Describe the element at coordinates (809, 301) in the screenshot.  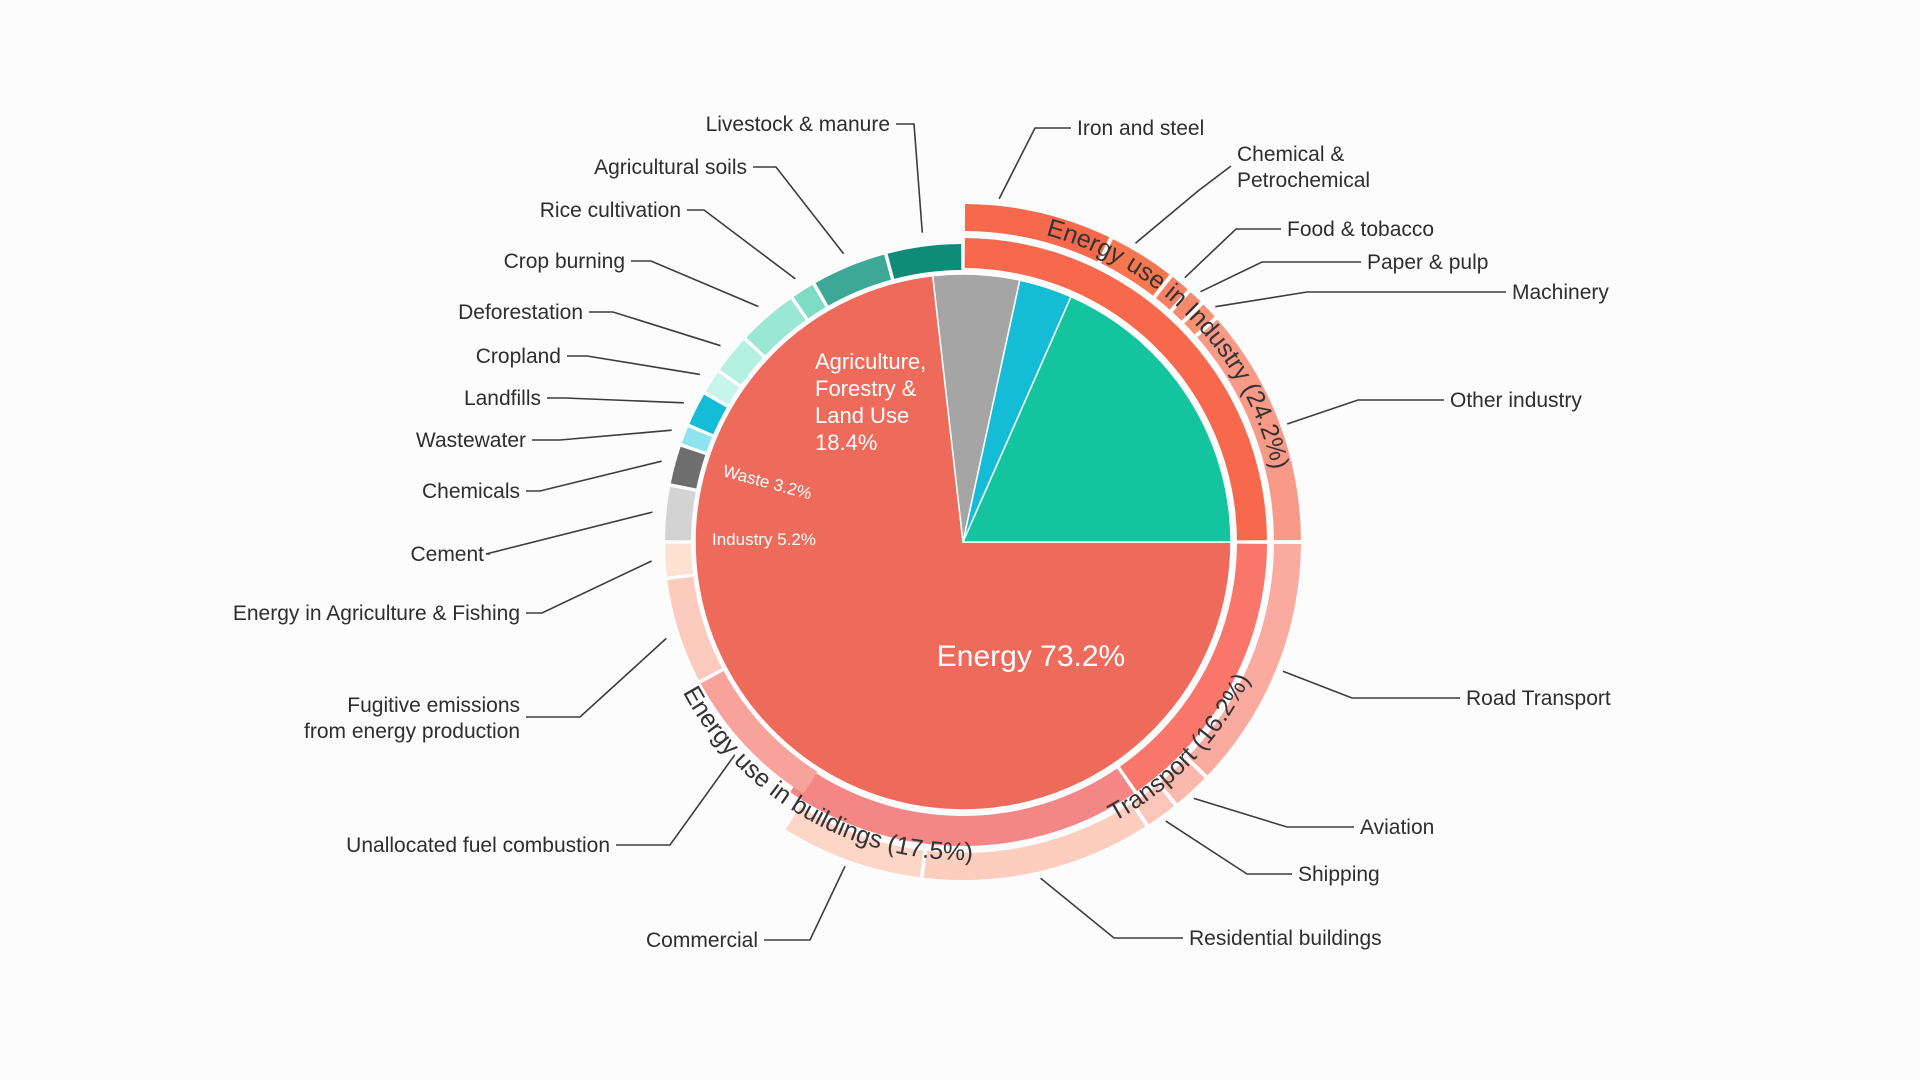
I see `subsector-arc-rice-cultivation` at that location.